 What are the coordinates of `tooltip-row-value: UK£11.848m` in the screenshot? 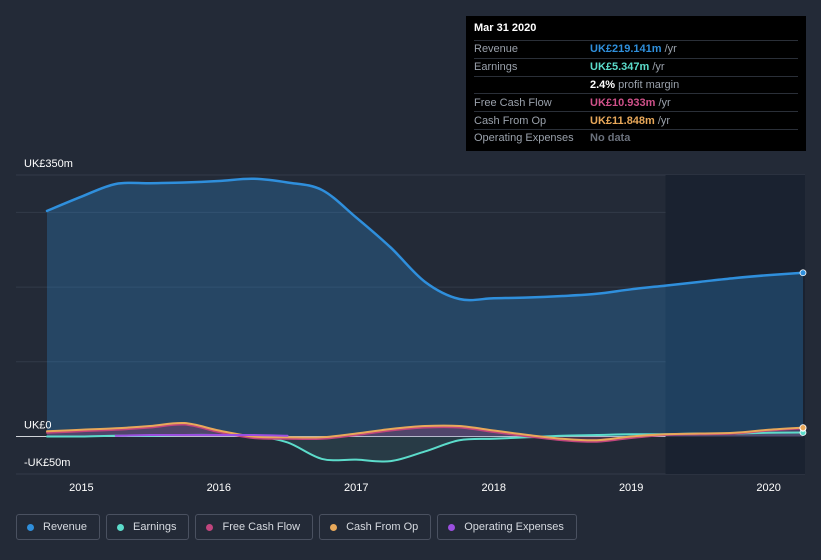 It's located at (622, 120).